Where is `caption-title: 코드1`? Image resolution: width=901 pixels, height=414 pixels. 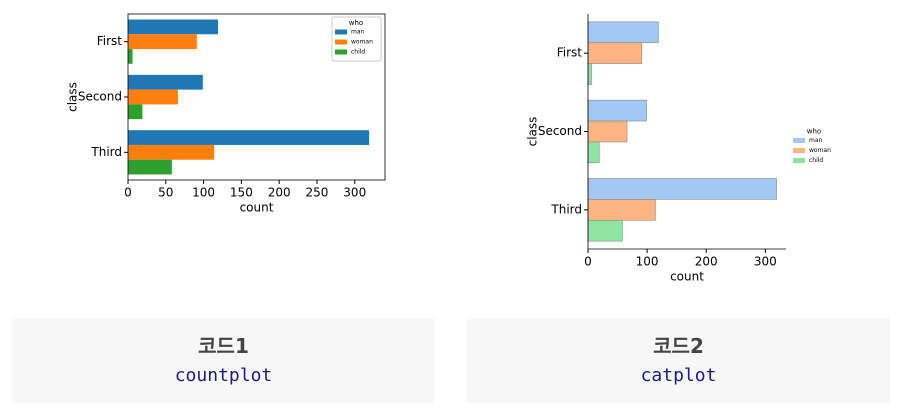 caption-title: 코드1 is located at coordinates (223, 346).